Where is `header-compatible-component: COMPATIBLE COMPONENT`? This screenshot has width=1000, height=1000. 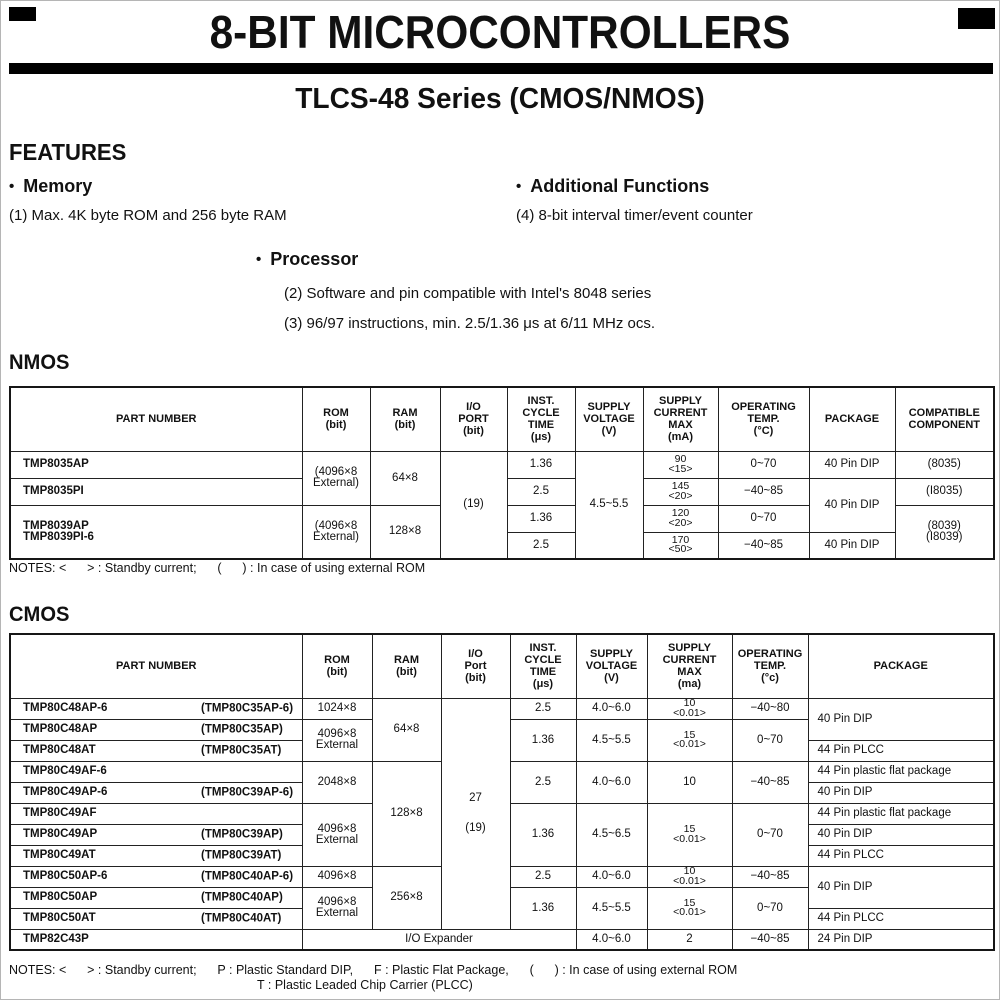 header-compatible-component: COMPATIBLE COMPONENT is located at coordinates (944, 419).